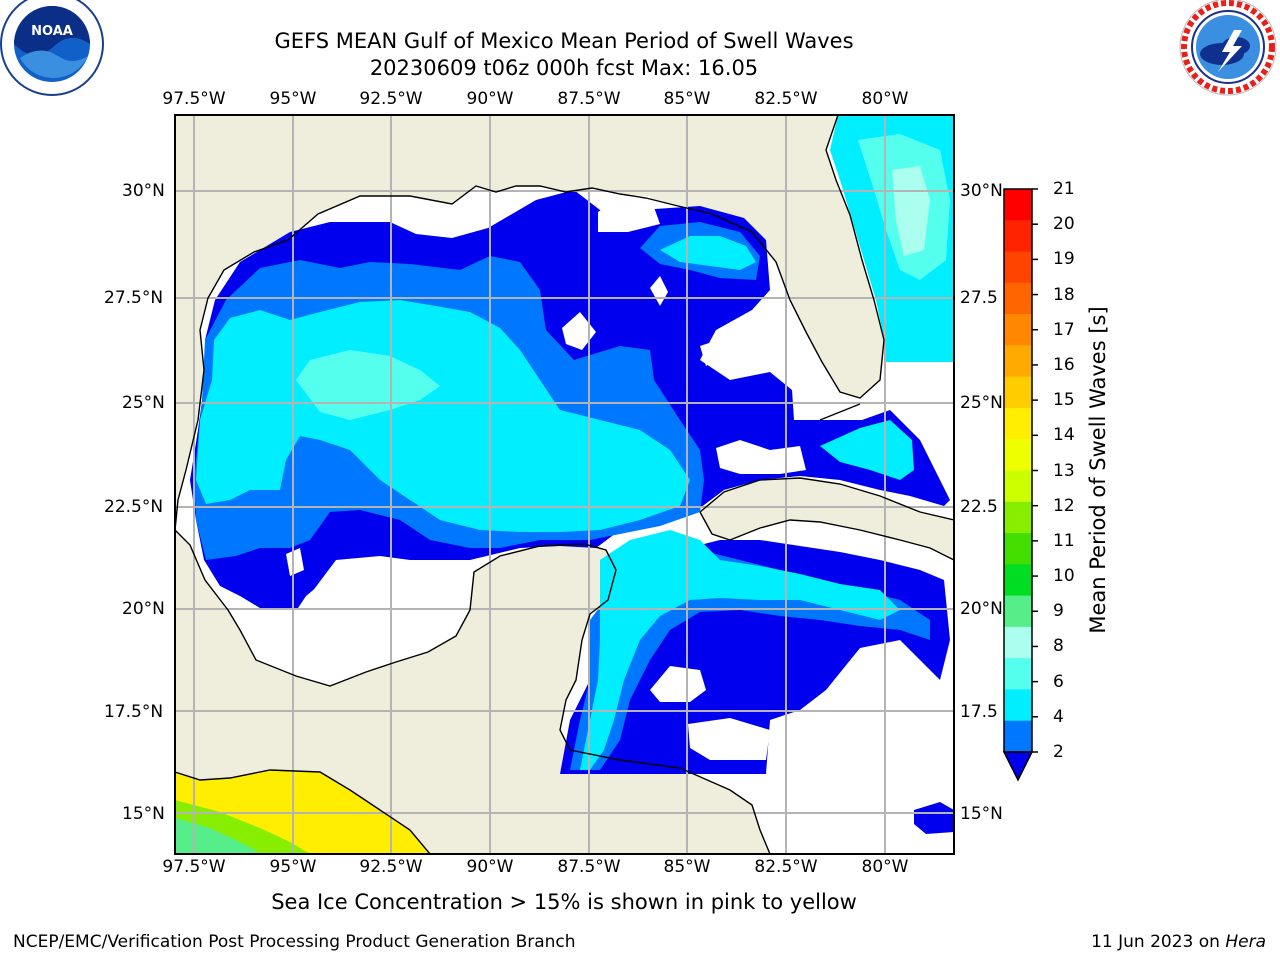 Image resolution: width=1280 pixels, height=960 pixels. I want to click on colorbar-frame, so click(1018, 470).